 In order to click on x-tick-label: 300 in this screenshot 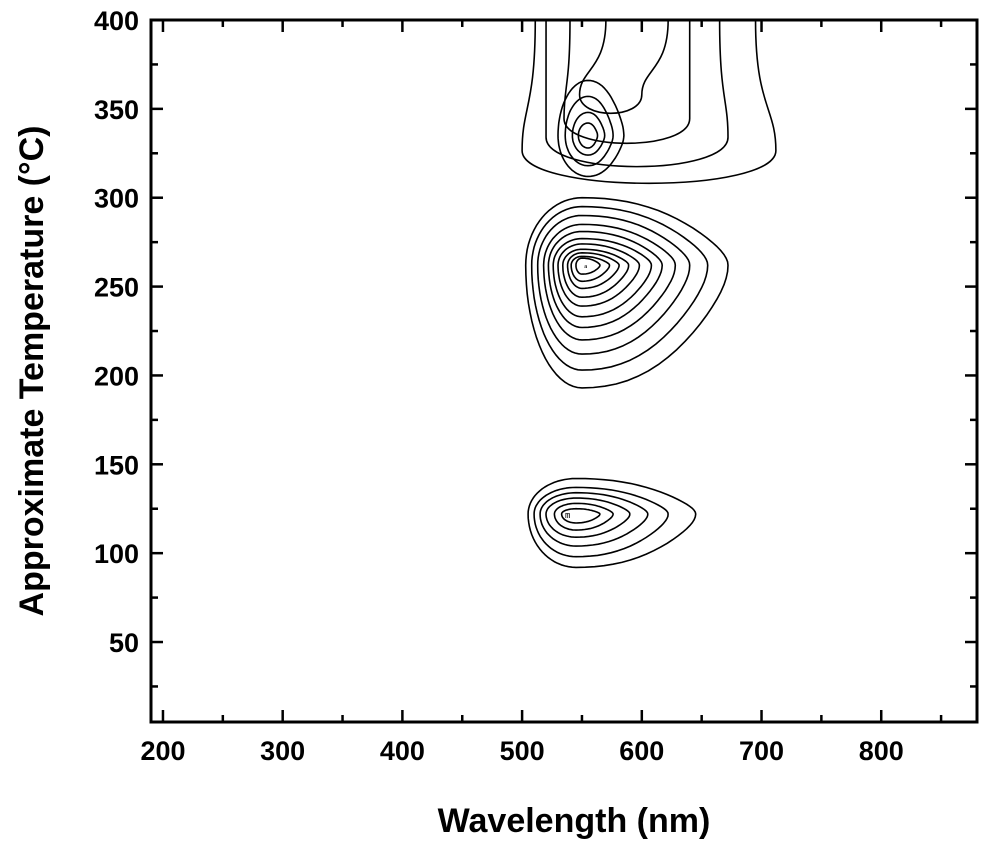, I will do `click(282, 751)`.